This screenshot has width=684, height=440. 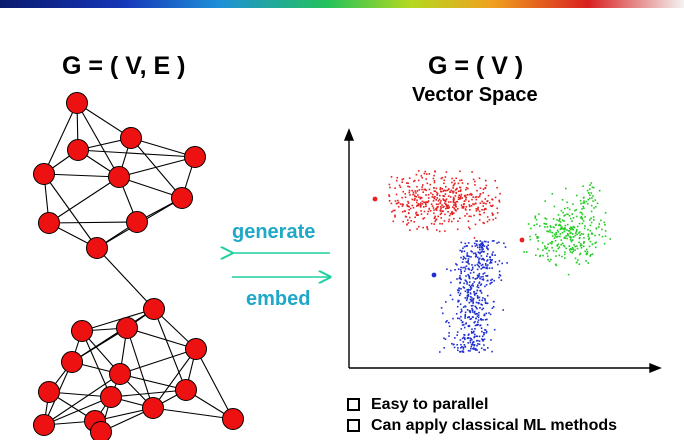 I want to click on graph-node, so click(x=233, y=419).